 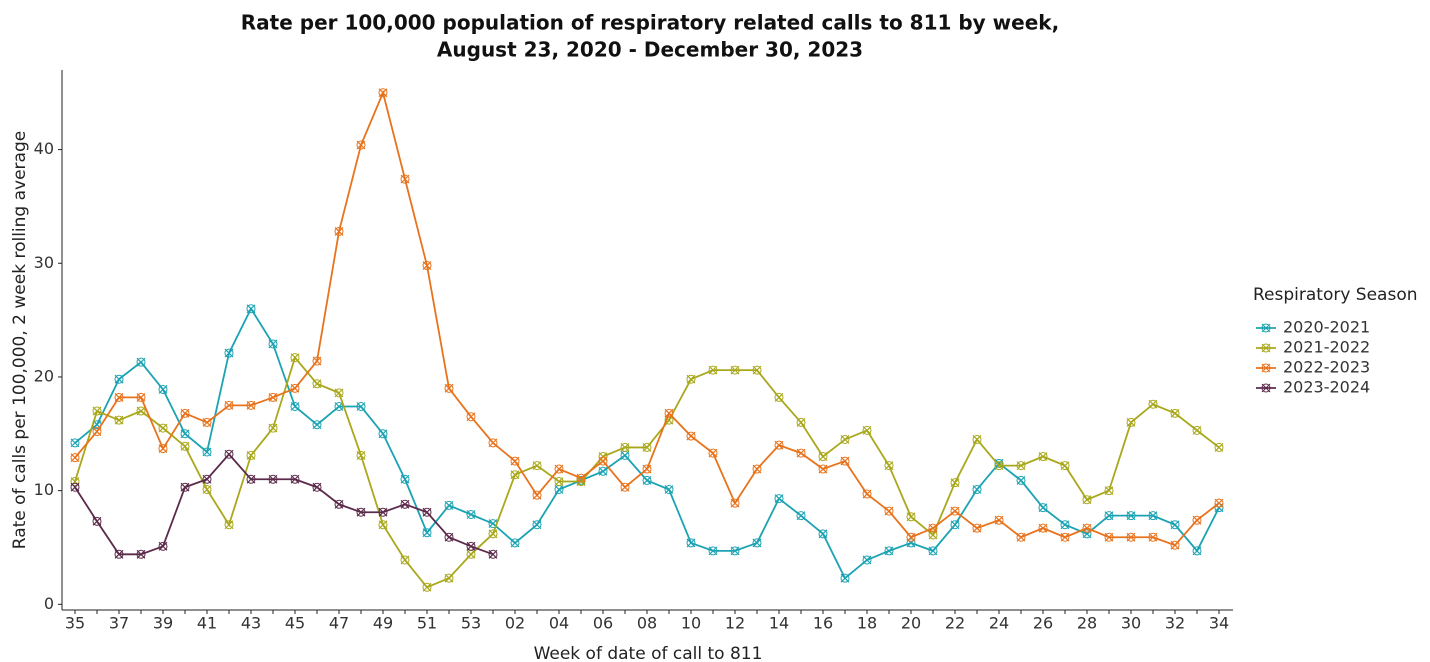 What do you see at coordinates (515, 623) in the screenshot?
I see `x-tick-label: 02` at bounding box center [515, 623].